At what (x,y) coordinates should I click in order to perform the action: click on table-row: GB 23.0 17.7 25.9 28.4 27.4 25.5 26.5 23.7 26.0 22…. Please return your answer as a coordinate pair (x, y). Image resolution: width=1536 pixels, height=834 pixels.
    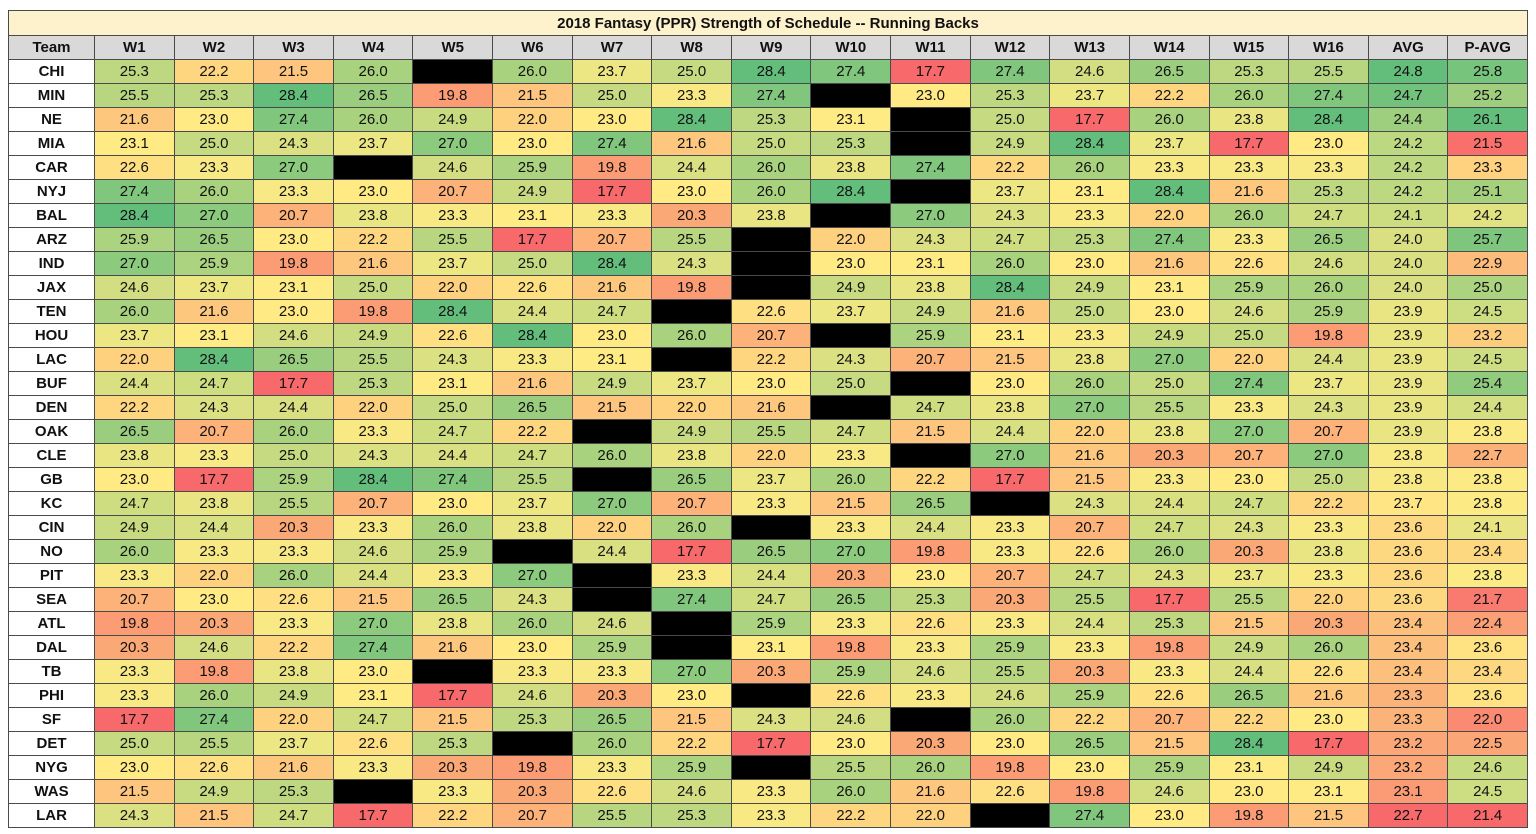
    Looking at the image, I should click on (768, 479).